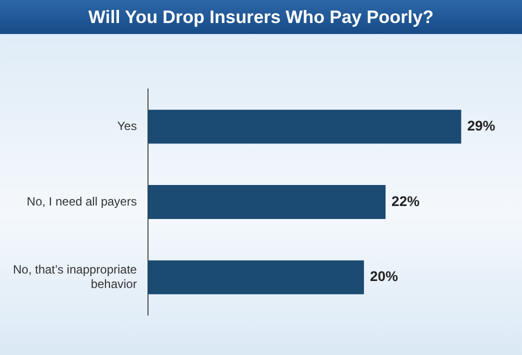  Describe the element at coordinates (261, 17) in the screenshot. I see `chart-title: Will You Drop Insurers Who Pay Poorly?` at that location.